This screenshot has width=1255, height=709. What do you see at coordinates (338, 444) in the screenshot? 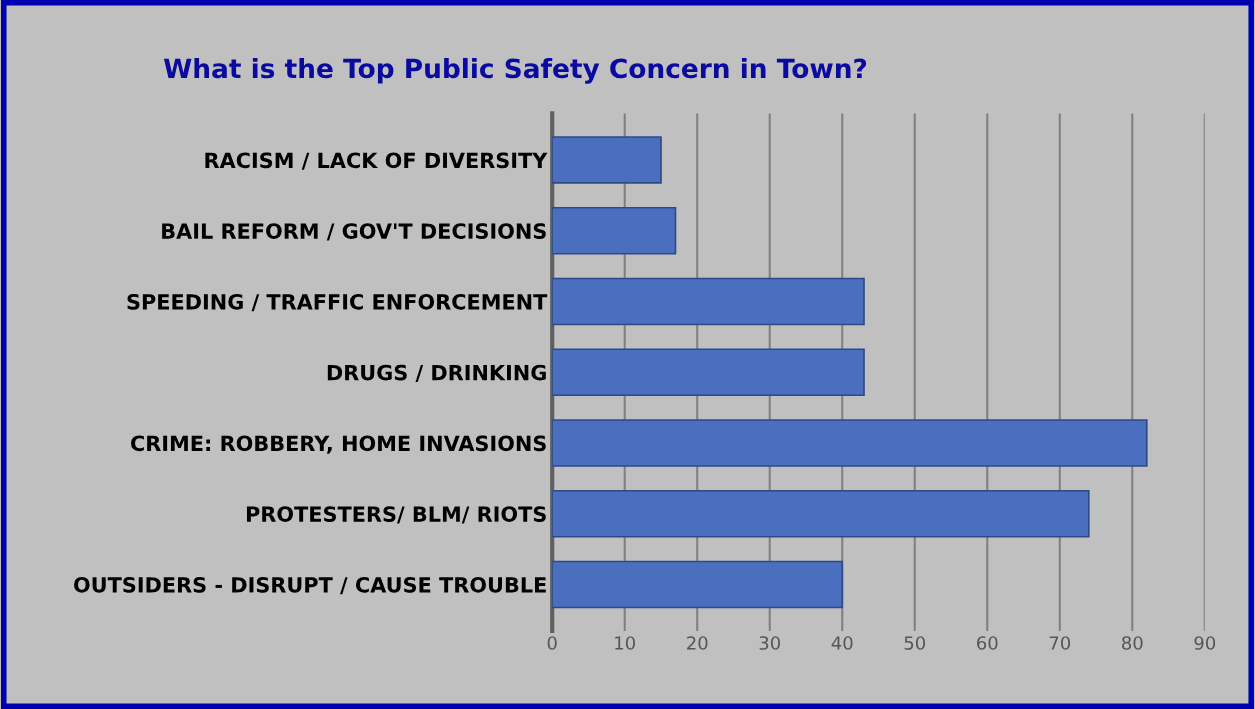
I see `y-tick-label: CRIME: ROBBERY, HOME INVASIONS` at bounding box center [338, 444].